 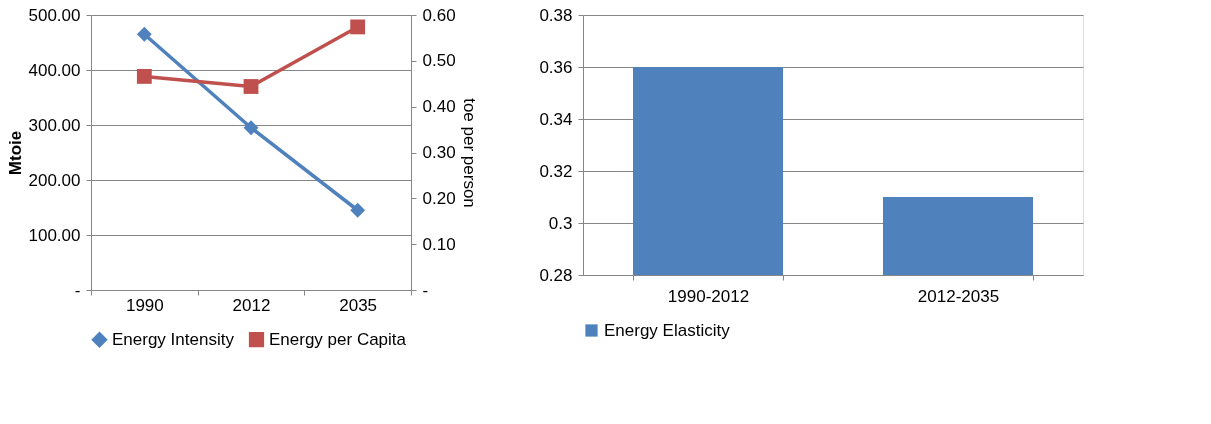 I want to click on legend-label: Energy per Capita, so click(x=338, y=339).